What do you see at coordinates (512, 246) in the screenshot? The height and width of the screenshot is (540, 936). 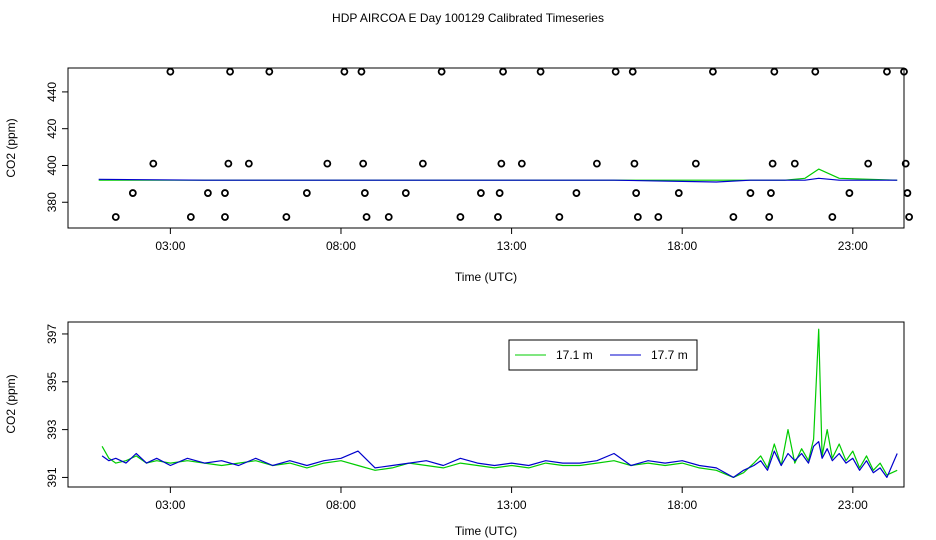 I see `top-x-tick-label: 13:00` at bounding box center [512, 246].